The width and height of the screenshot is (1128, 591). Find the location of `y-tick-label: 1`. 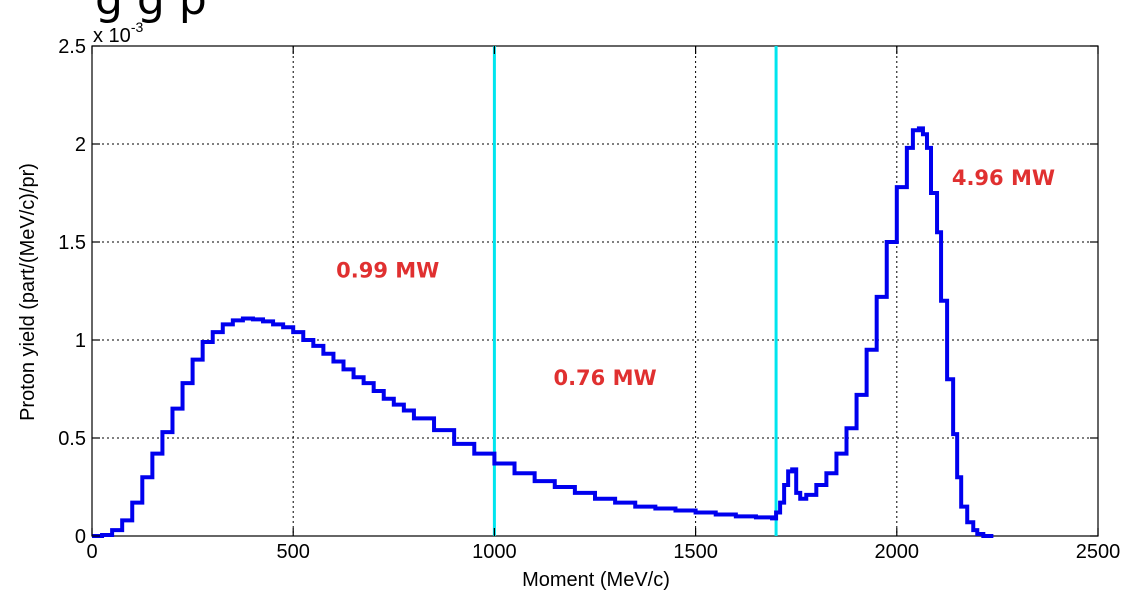

y-tick-label: 1 is located at coordinates (80, 341).